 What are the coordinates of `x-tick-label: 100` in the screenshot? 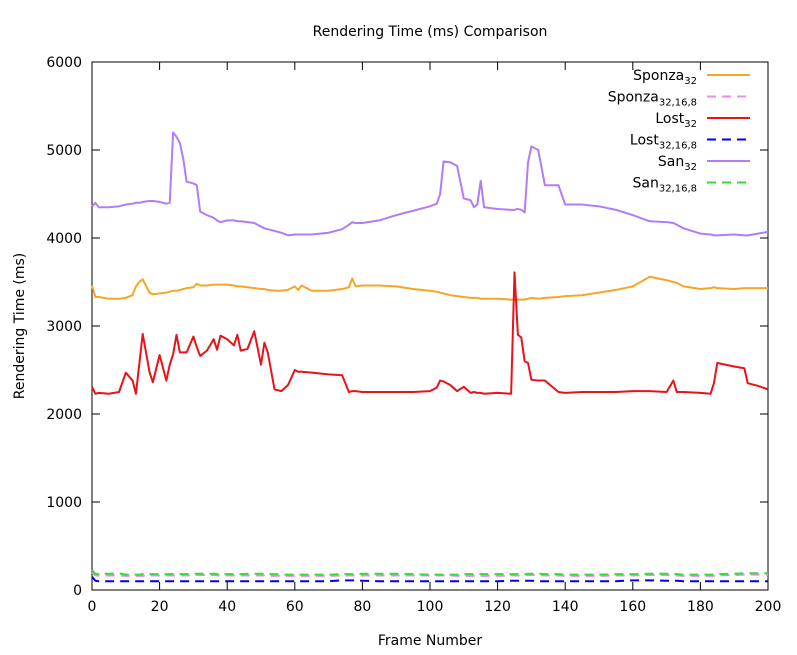 It's located at (430, 607).